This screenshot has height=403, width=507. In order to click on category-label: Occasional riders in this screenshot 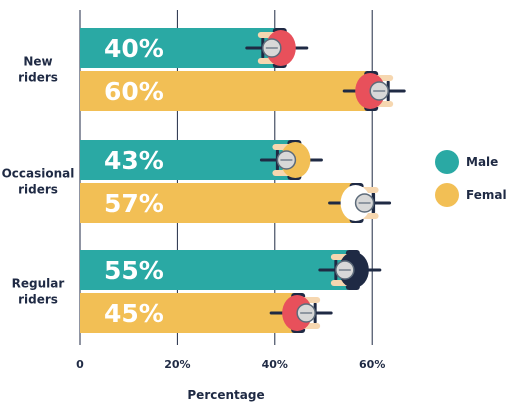, I will do `click(38, 182)`.